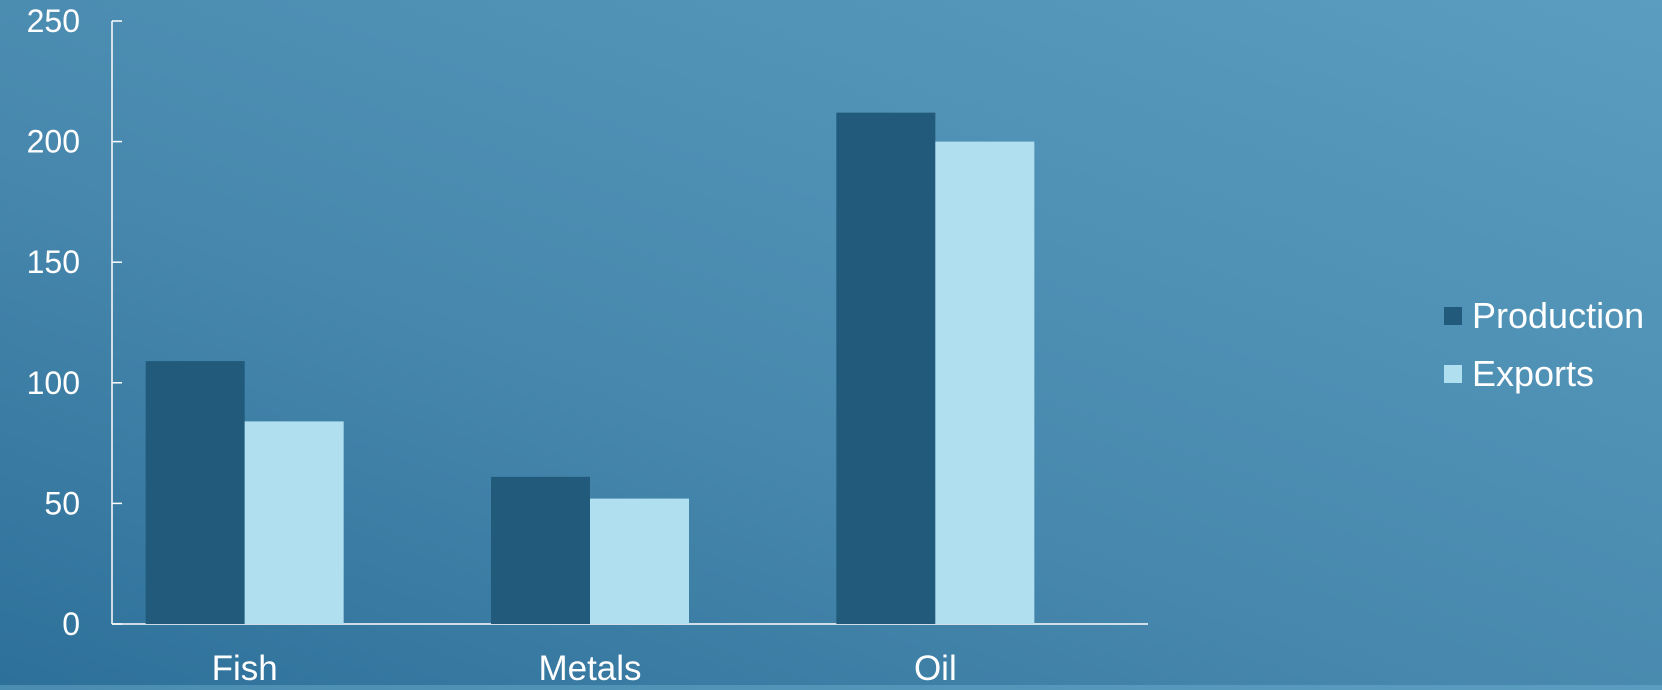 This screenshot has height=690, width=1662. I want to click on y-tick-label: 50, so click(62, 503).